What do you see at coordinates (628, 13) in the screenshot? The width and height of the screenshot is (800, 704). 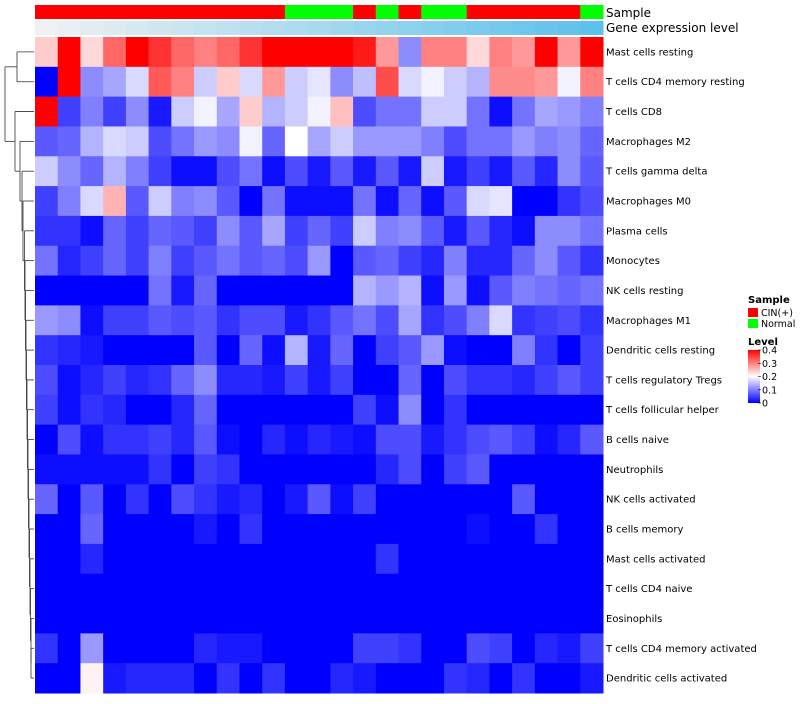 I see `sample-annotation-title: Sample` at bounding box center [628, 13].